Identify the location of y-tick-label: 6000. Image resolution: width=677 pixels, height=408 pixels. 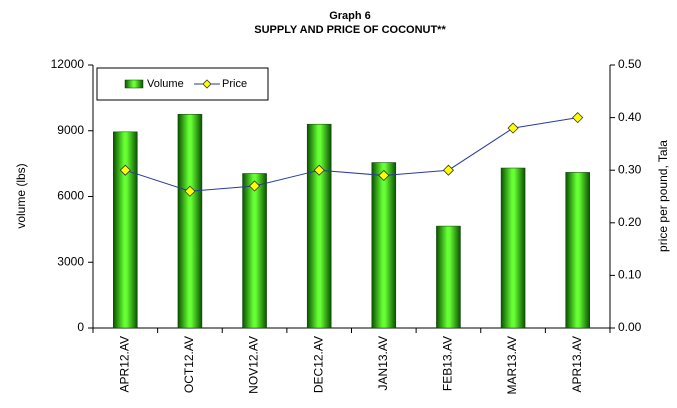
(70, 196).